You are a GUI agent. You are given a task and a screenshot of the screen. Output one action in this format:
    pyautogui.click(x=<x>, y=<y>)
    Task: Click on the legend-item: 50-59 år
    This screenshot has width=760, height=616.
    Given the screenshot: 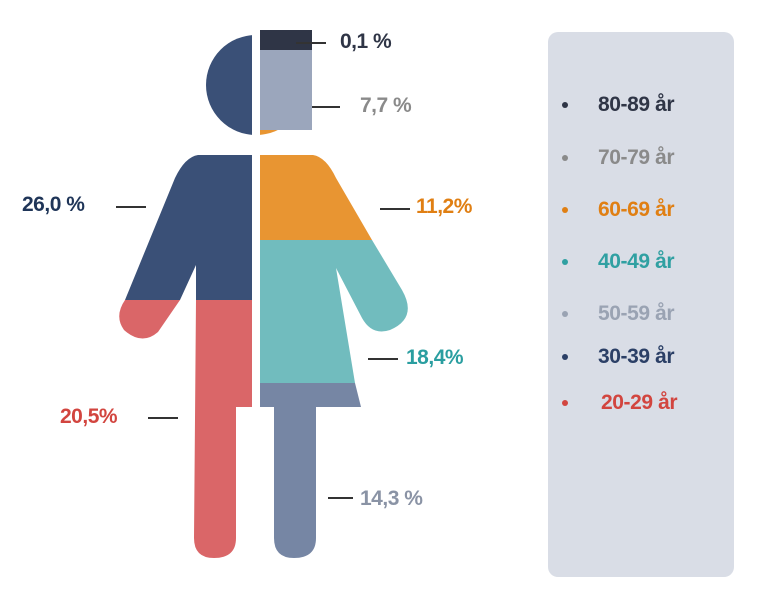 What is the action you would take?
    pyautogui.click(x=641, y=314)
    